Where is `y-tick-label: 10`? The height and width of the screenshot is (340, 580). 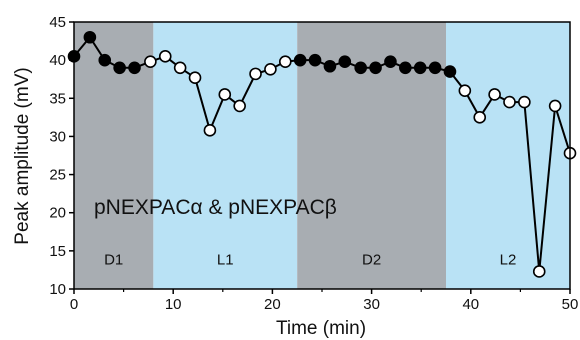
y-tick-label: 10 is located at coordinates (57, 289).